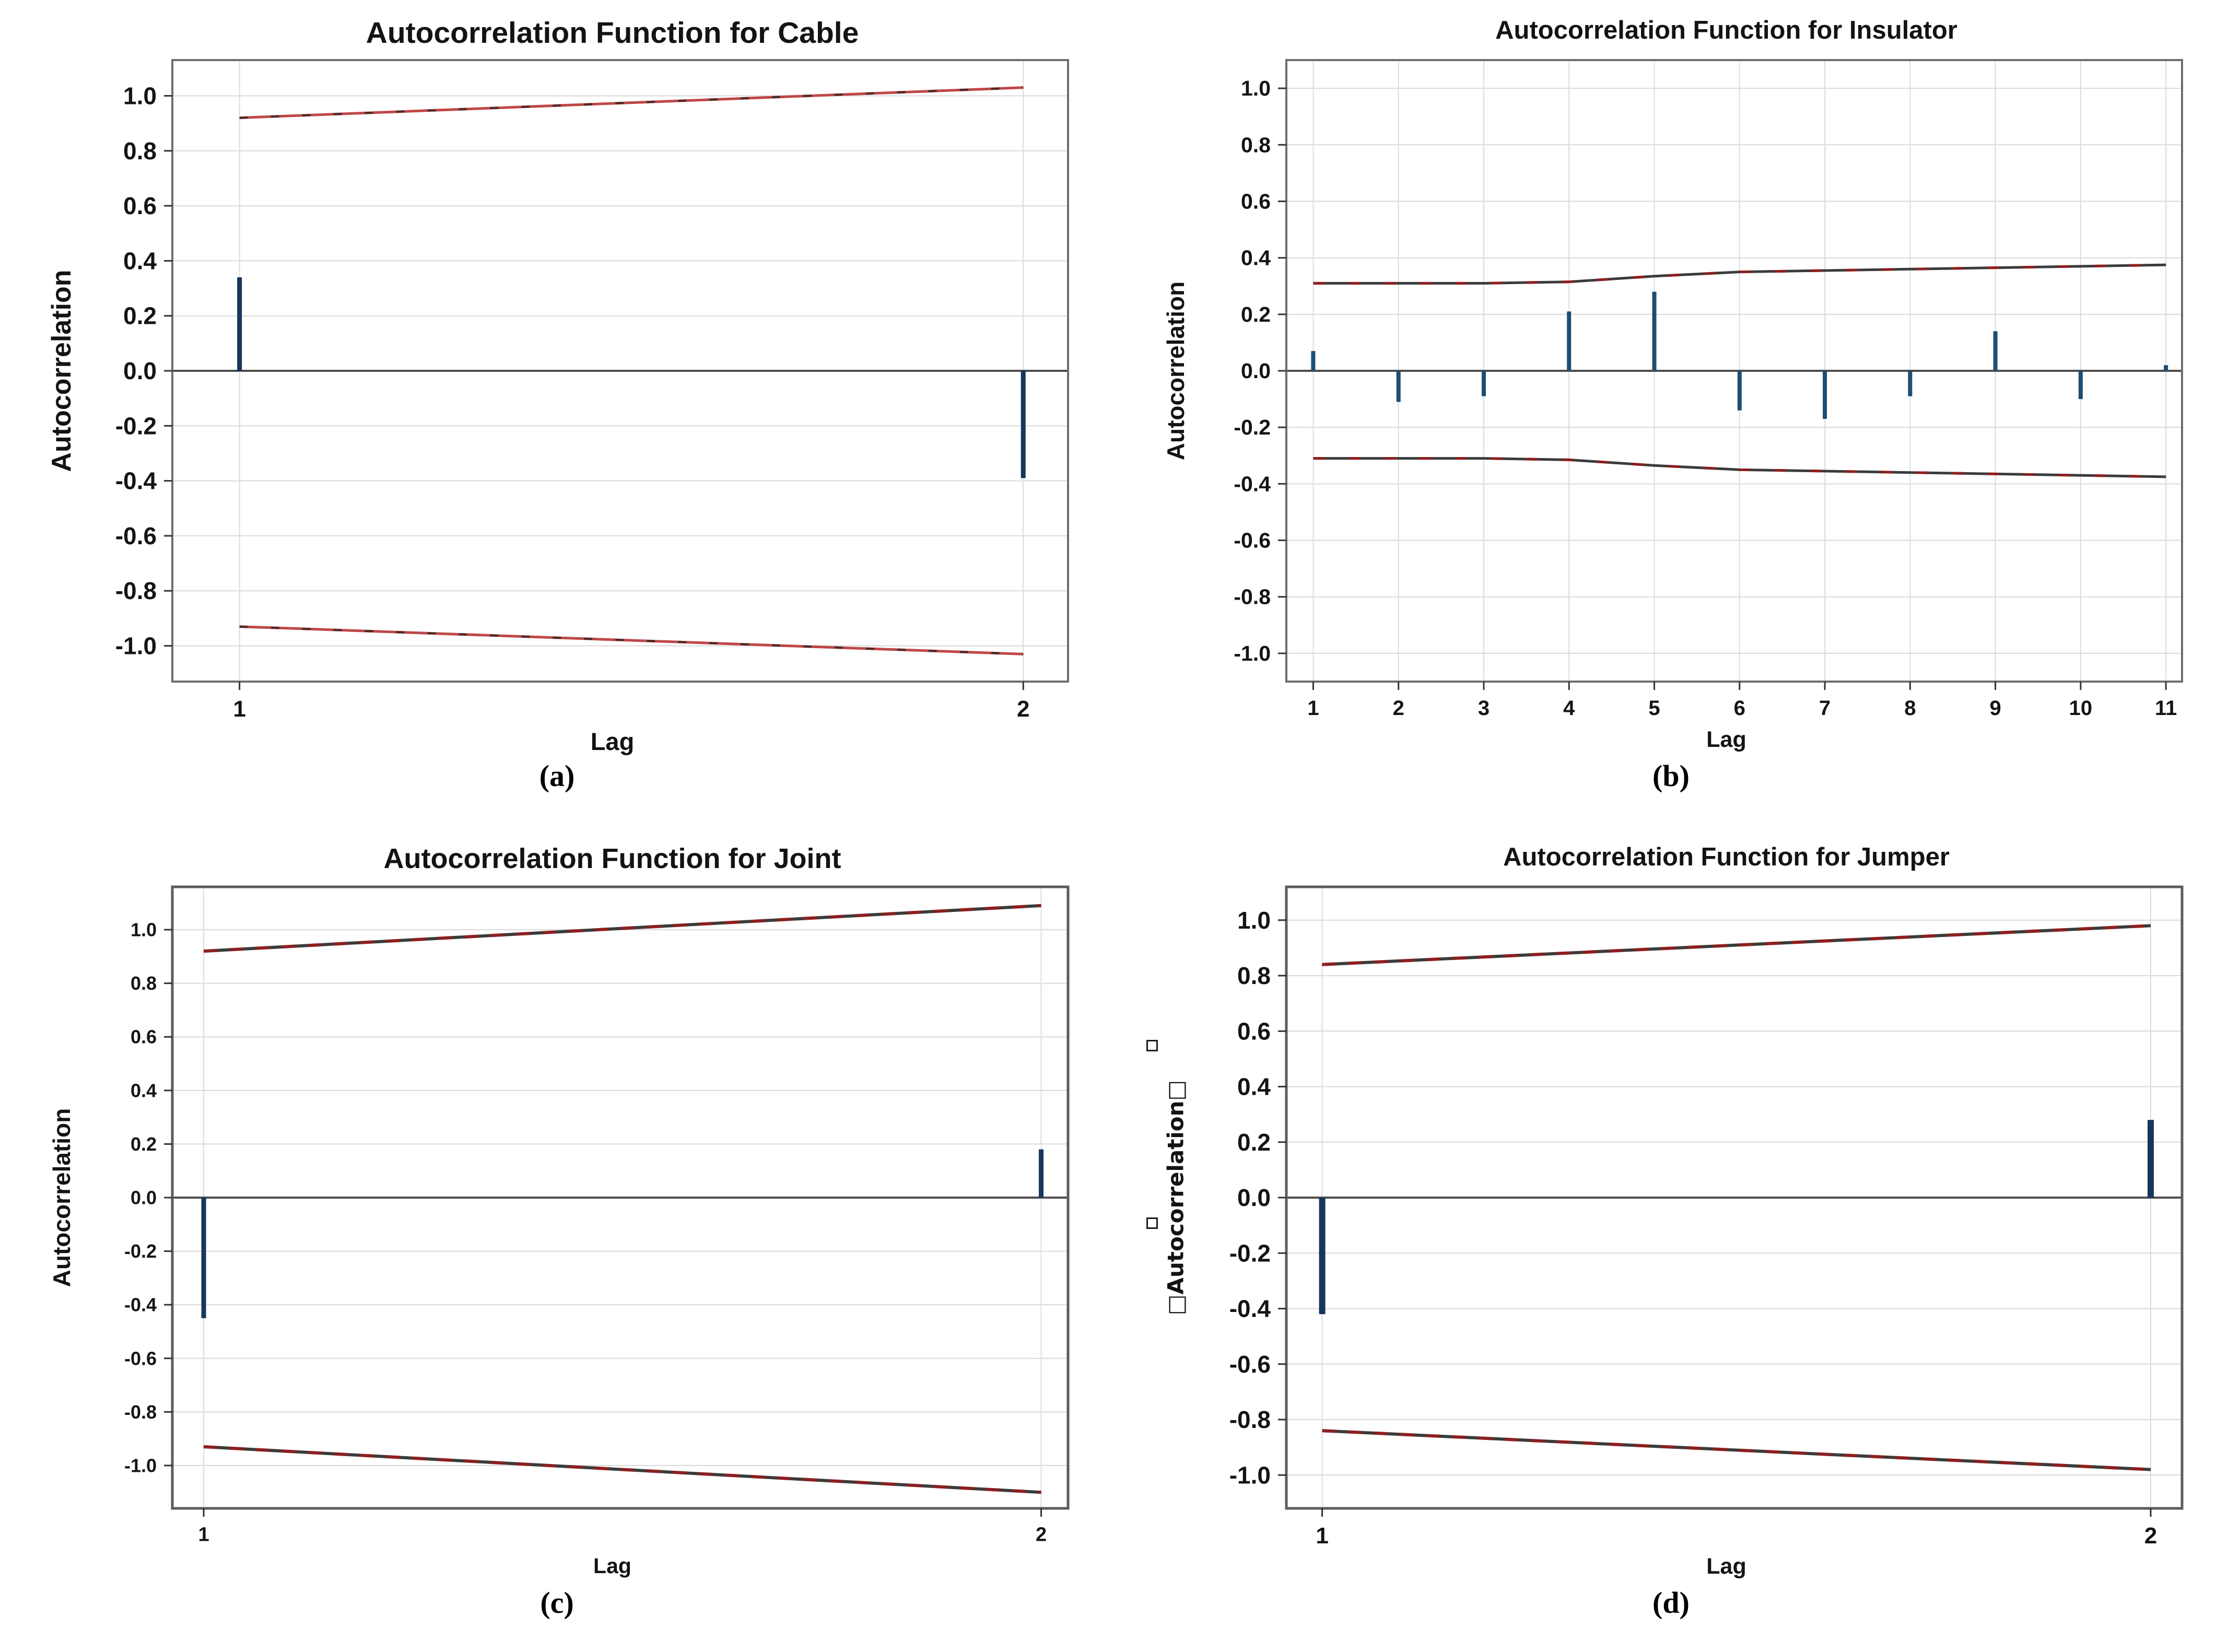 This screenshot has height=1652, width=2228. What do you see at coordinates (1726, 30) in the screenshot?
I see `chart-title-insulator: Autocorrelation Function for Insulator` at bounding box center [1726, 30].